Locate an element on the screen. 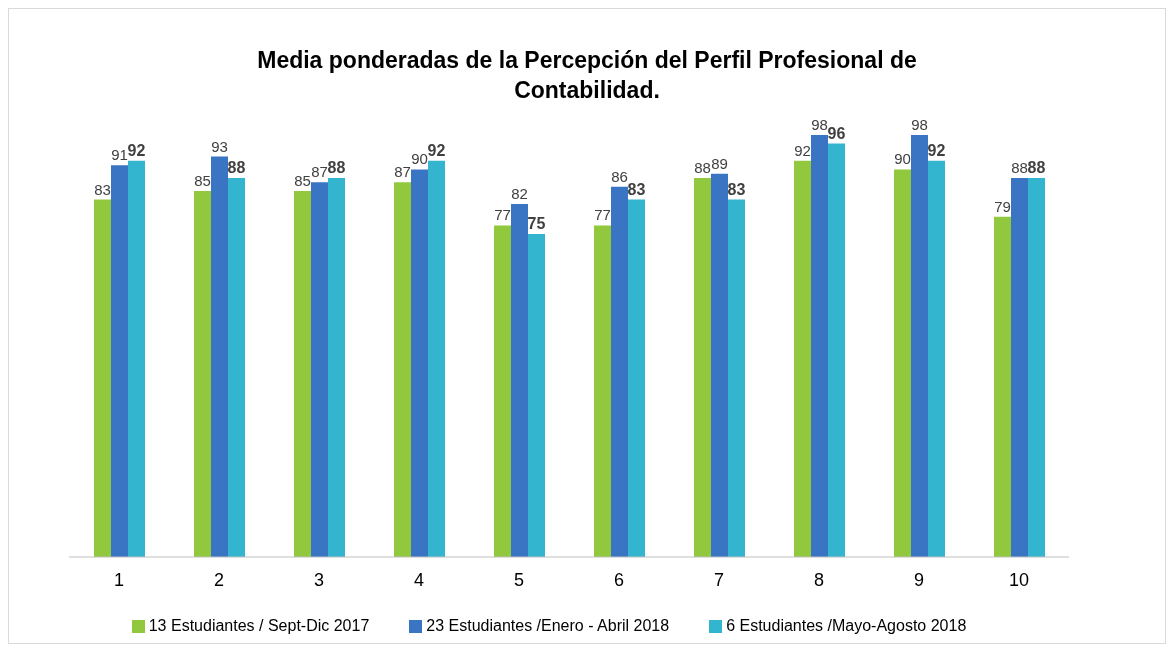  x-tick-label: 7 is located at coordinates (719, 579).